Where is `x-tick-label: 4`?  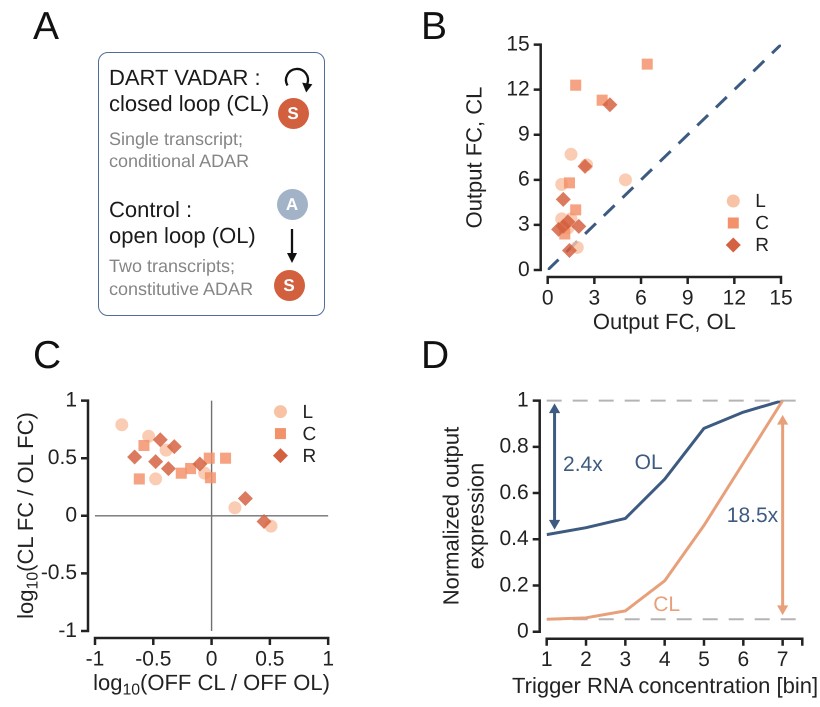
x-tick-label: 4 is located at coordinates (664, 660).